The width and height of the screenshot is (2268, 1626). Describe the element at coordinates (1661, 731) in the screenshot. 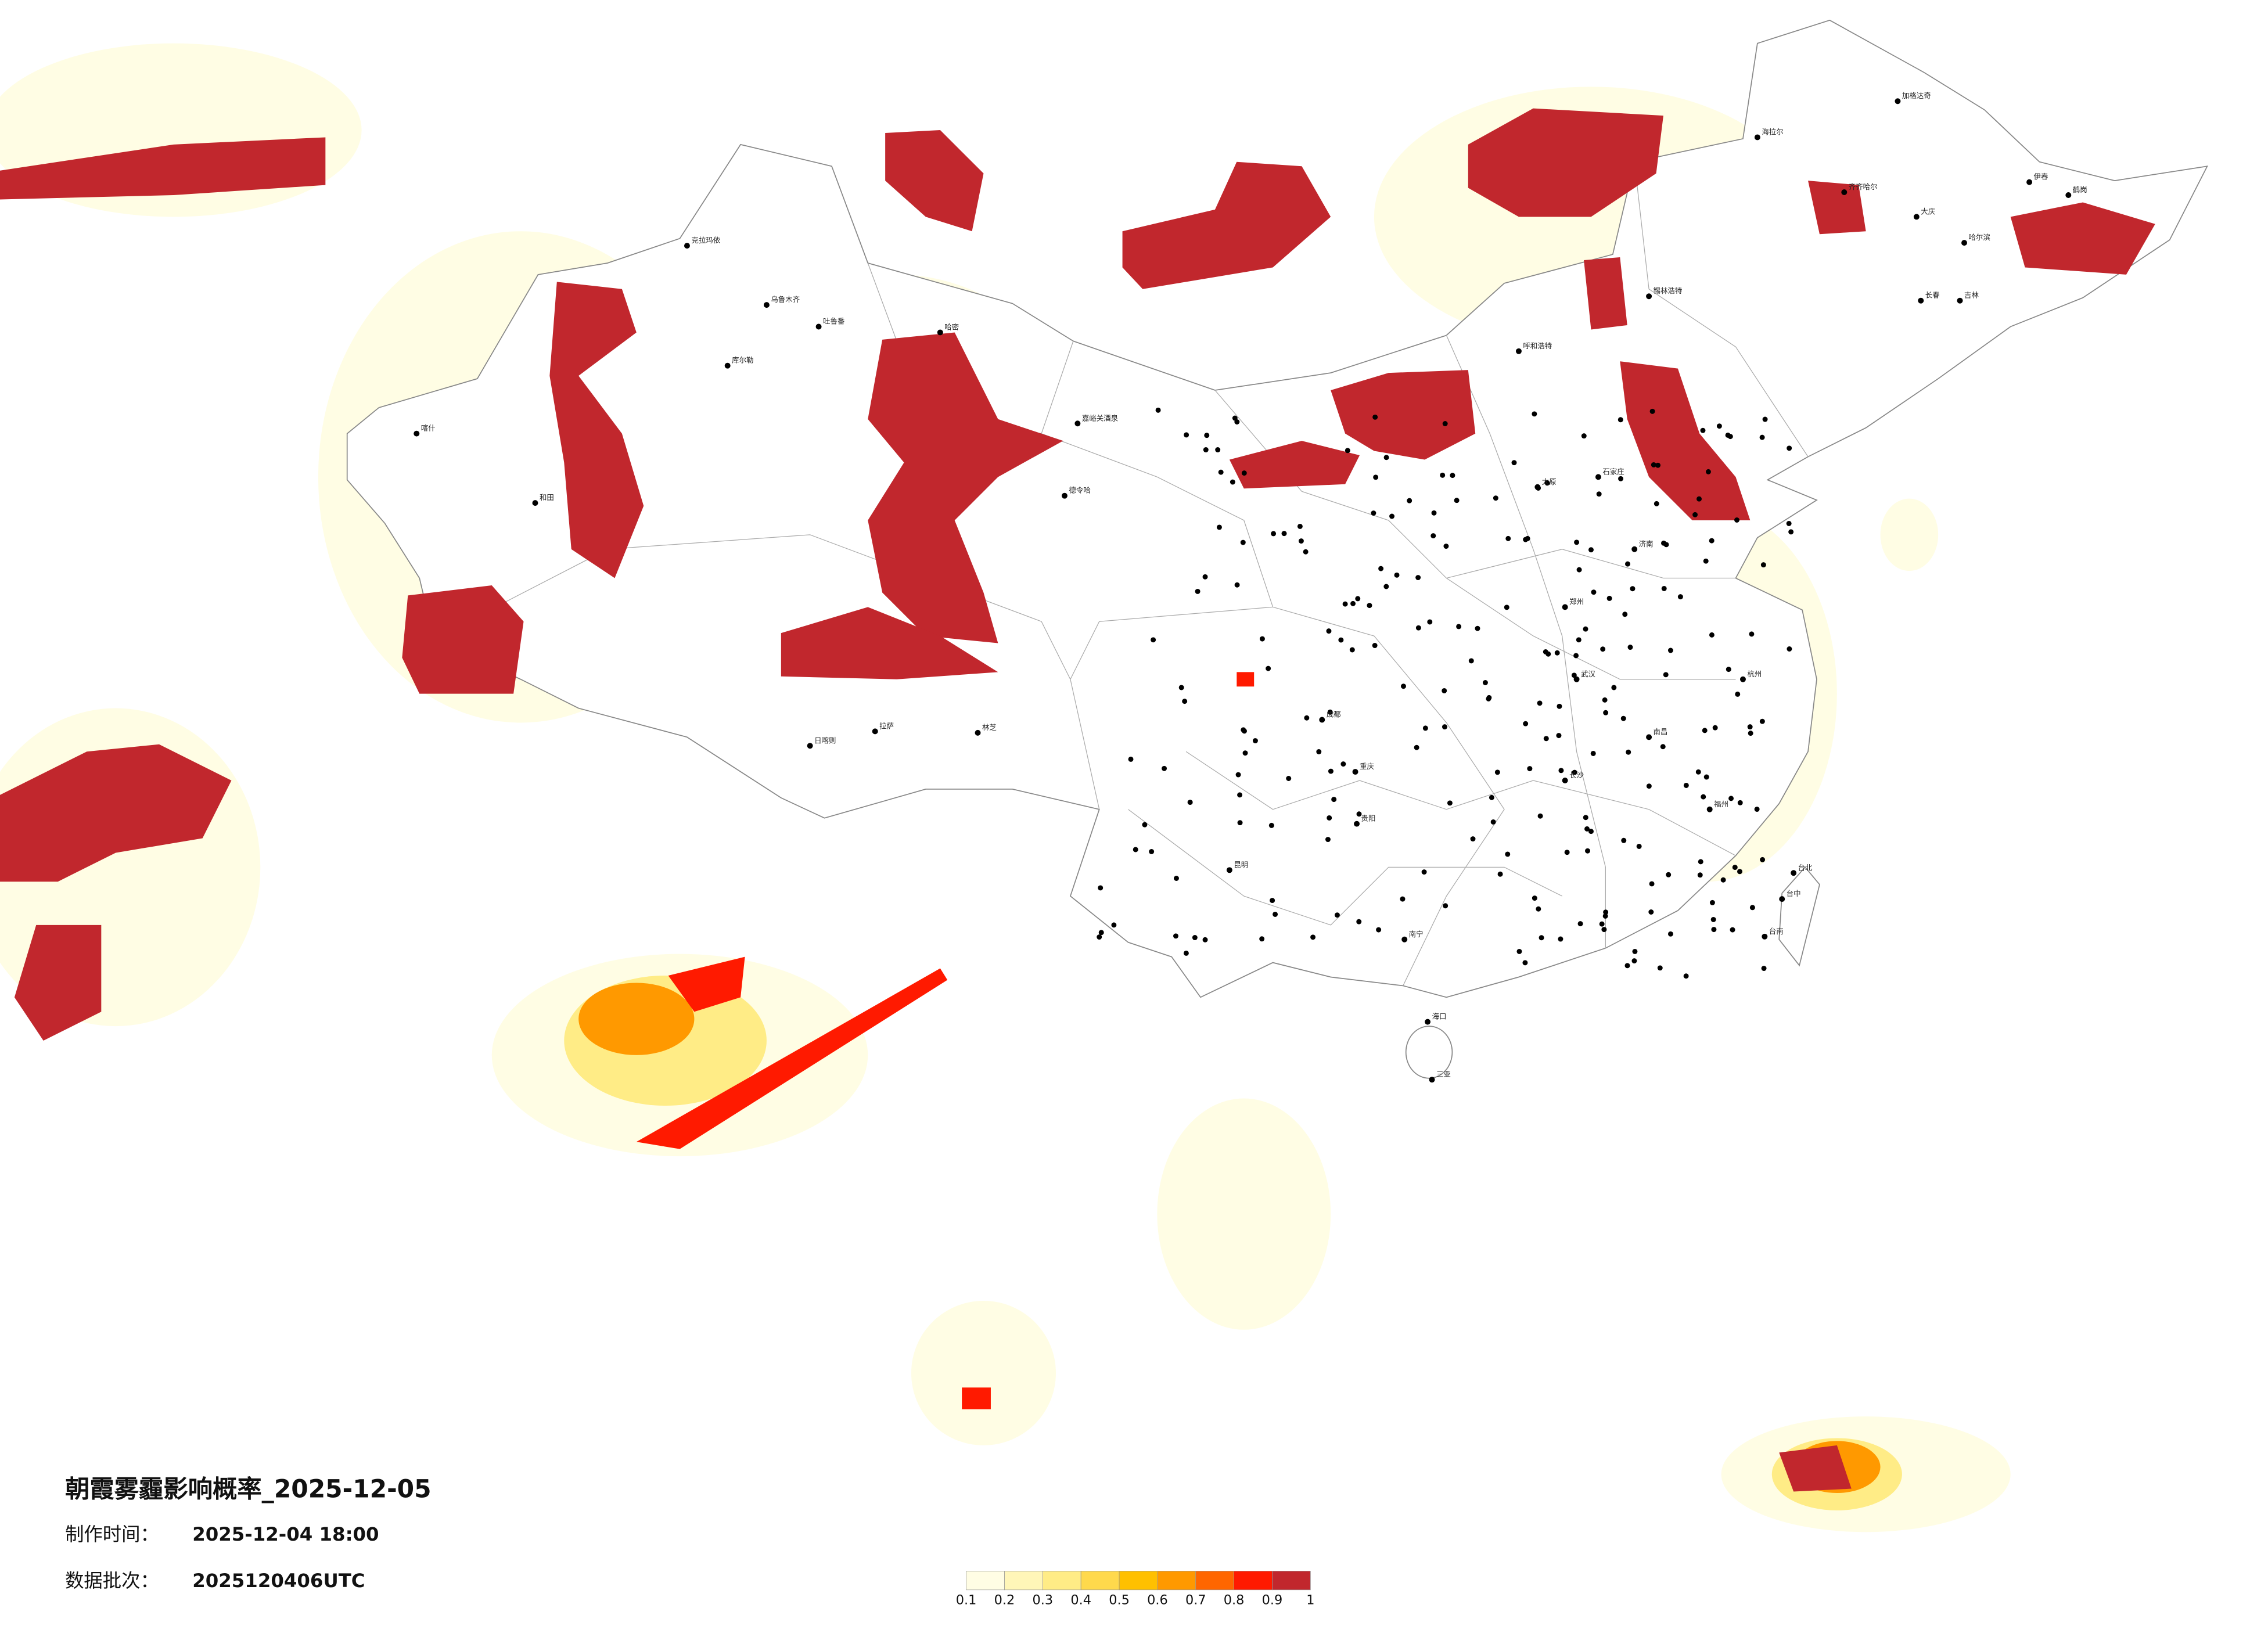

I see `city-label: 南昌` at that location.